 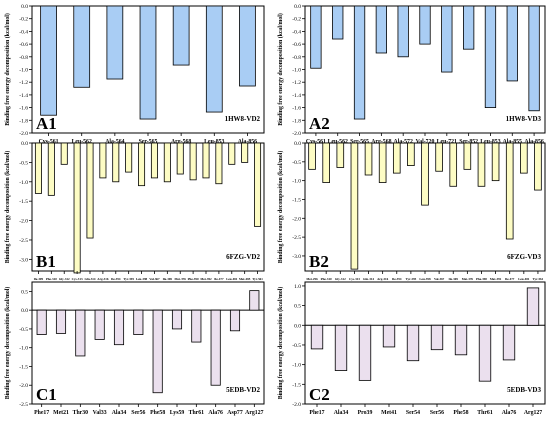 What do you see at coordinates (297, 307) in the screenshot?
I see `y-tick-label: 0.5` at bounding box center [297, 307].